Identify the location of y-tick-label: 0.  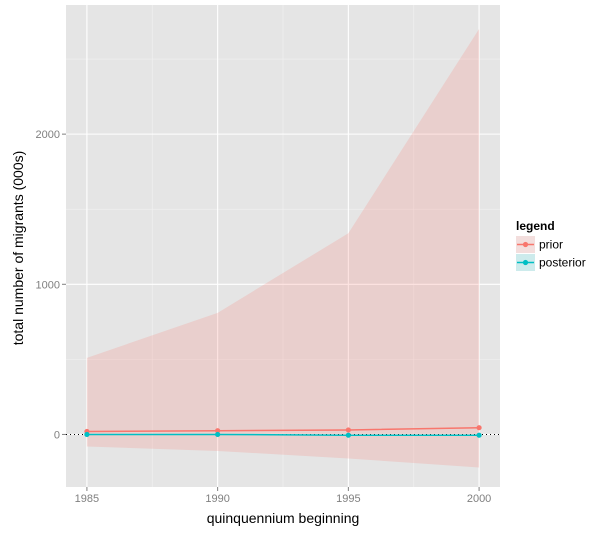
(57, 435).